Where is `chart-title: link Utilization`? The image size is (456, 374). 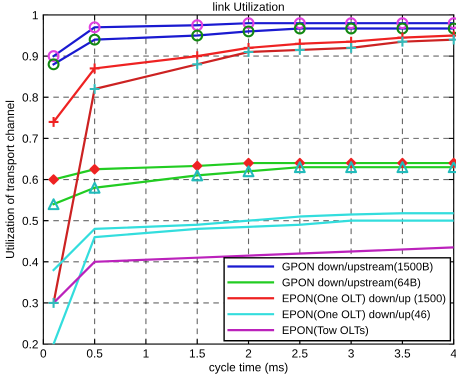
chart-title: link Utilization is located at coordinates (248, 6).